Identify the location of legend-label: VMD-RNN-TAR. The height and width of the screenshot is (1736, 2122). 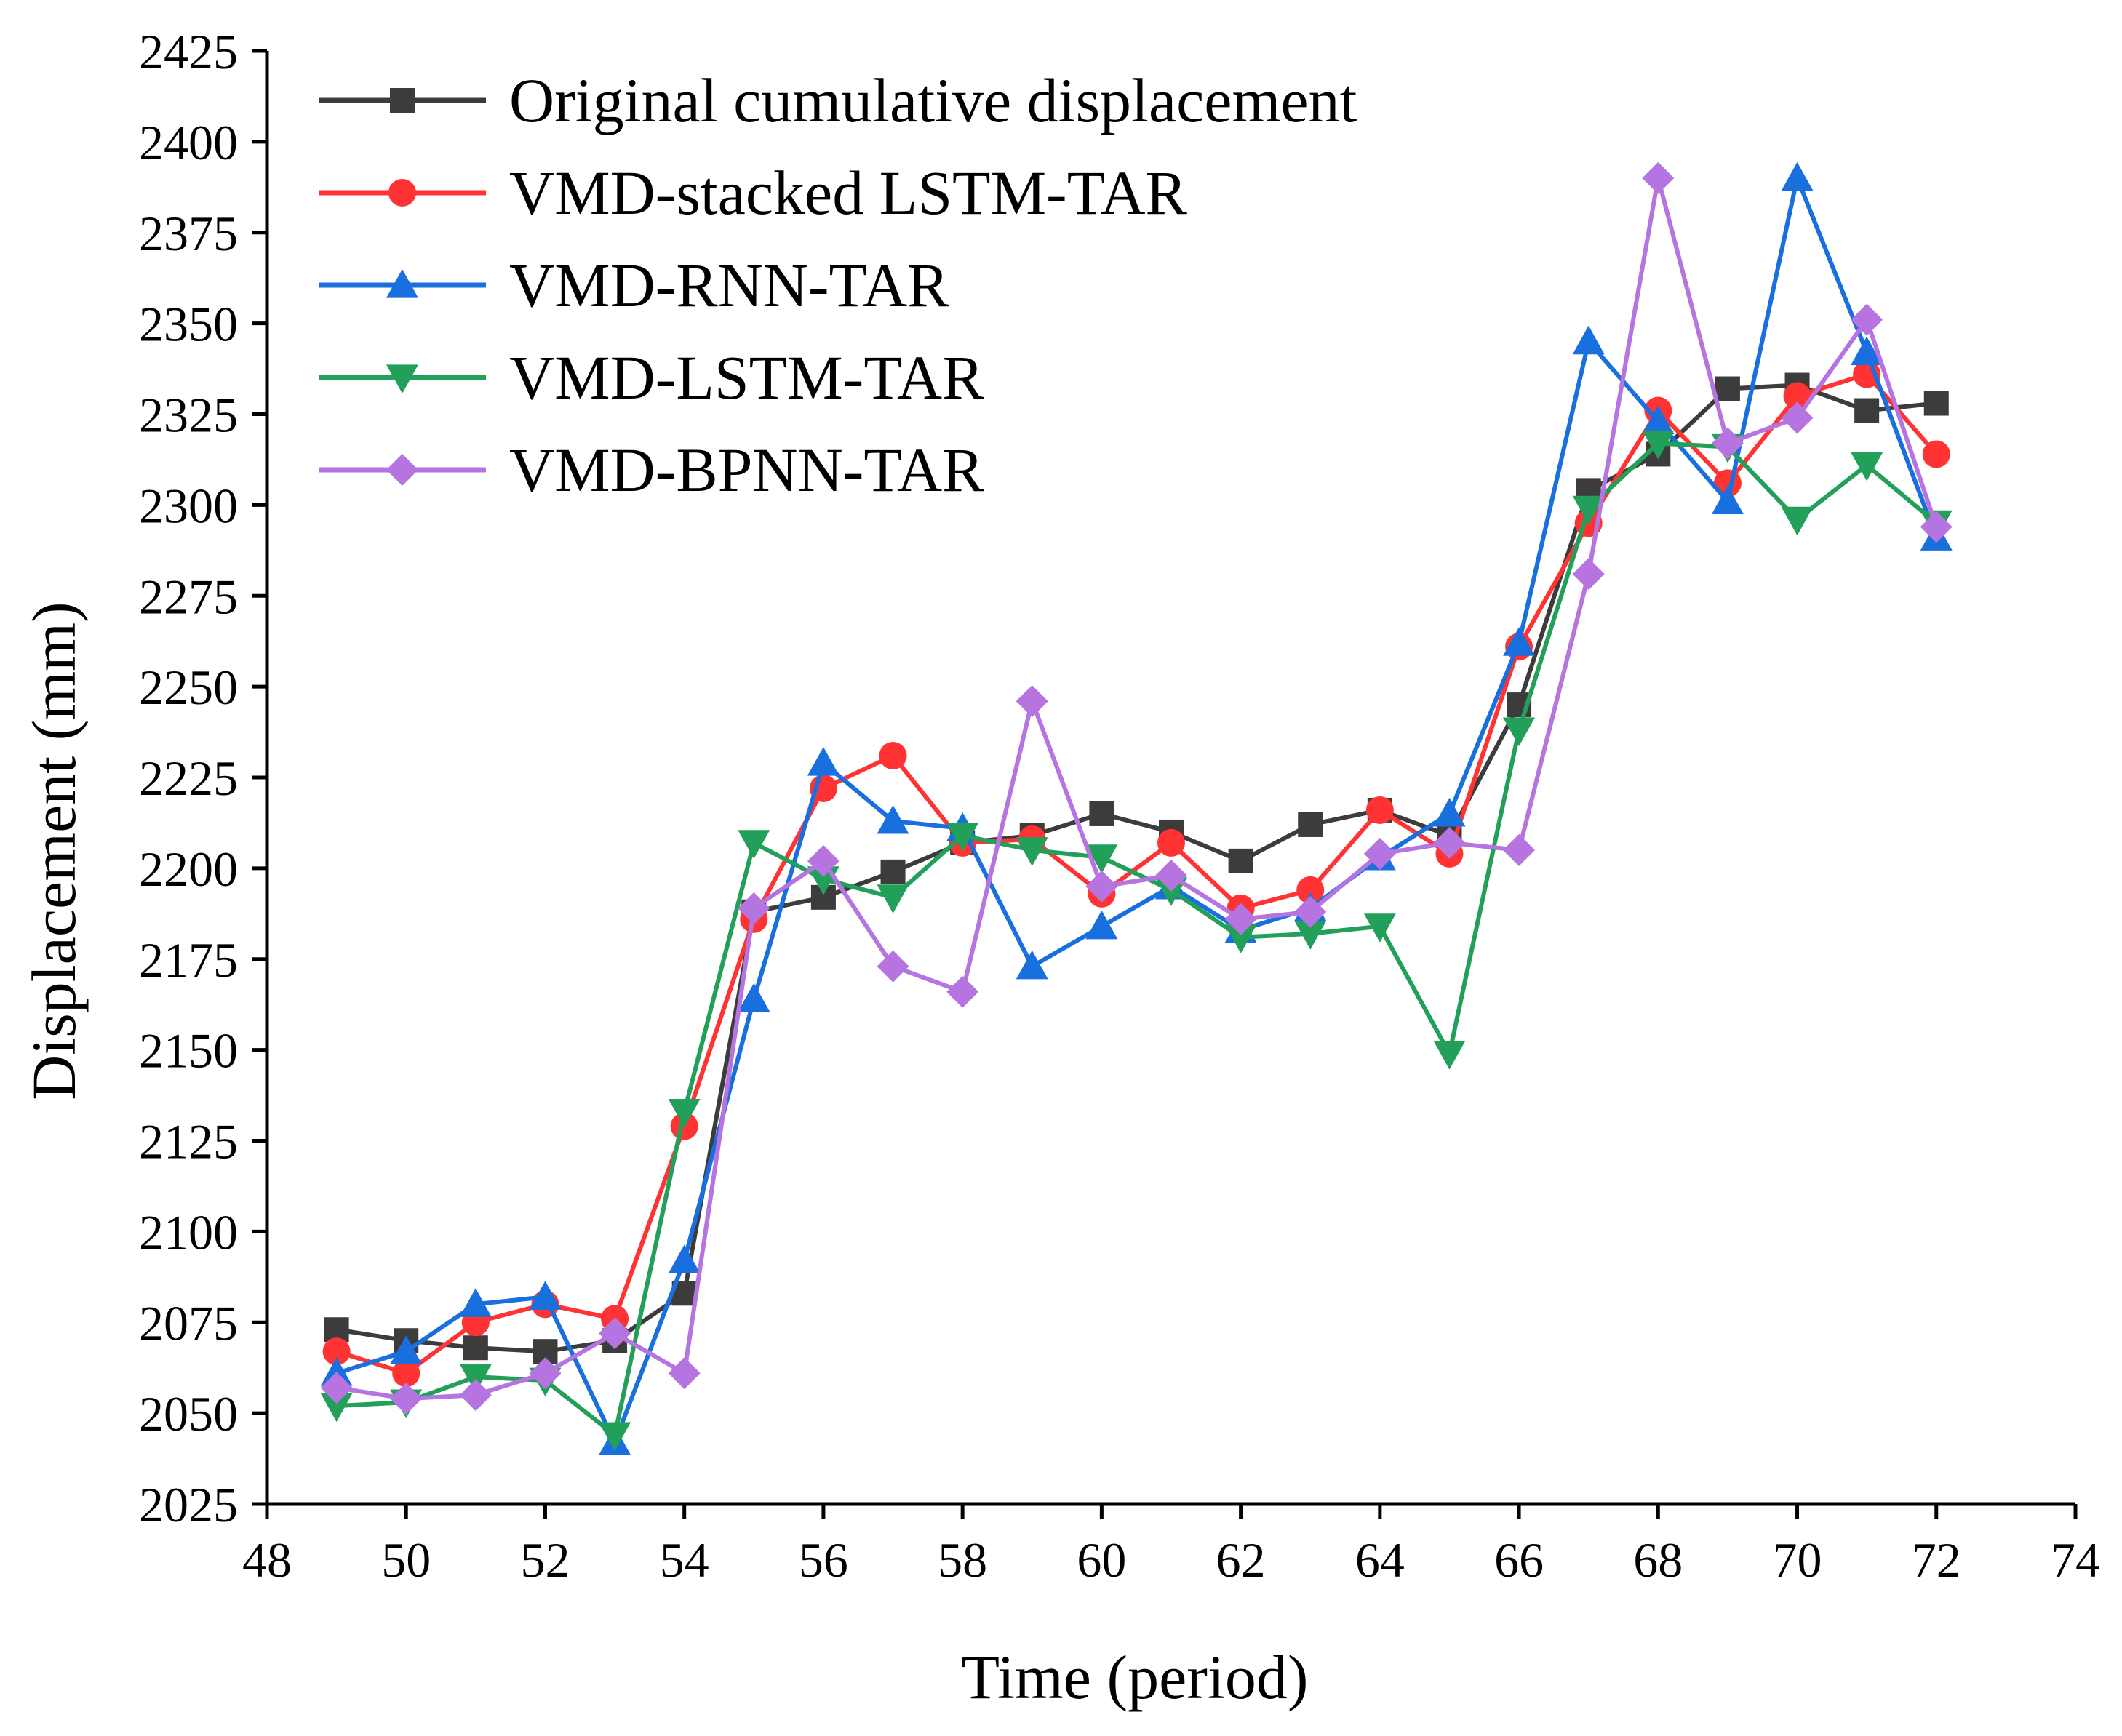
(729, 285).